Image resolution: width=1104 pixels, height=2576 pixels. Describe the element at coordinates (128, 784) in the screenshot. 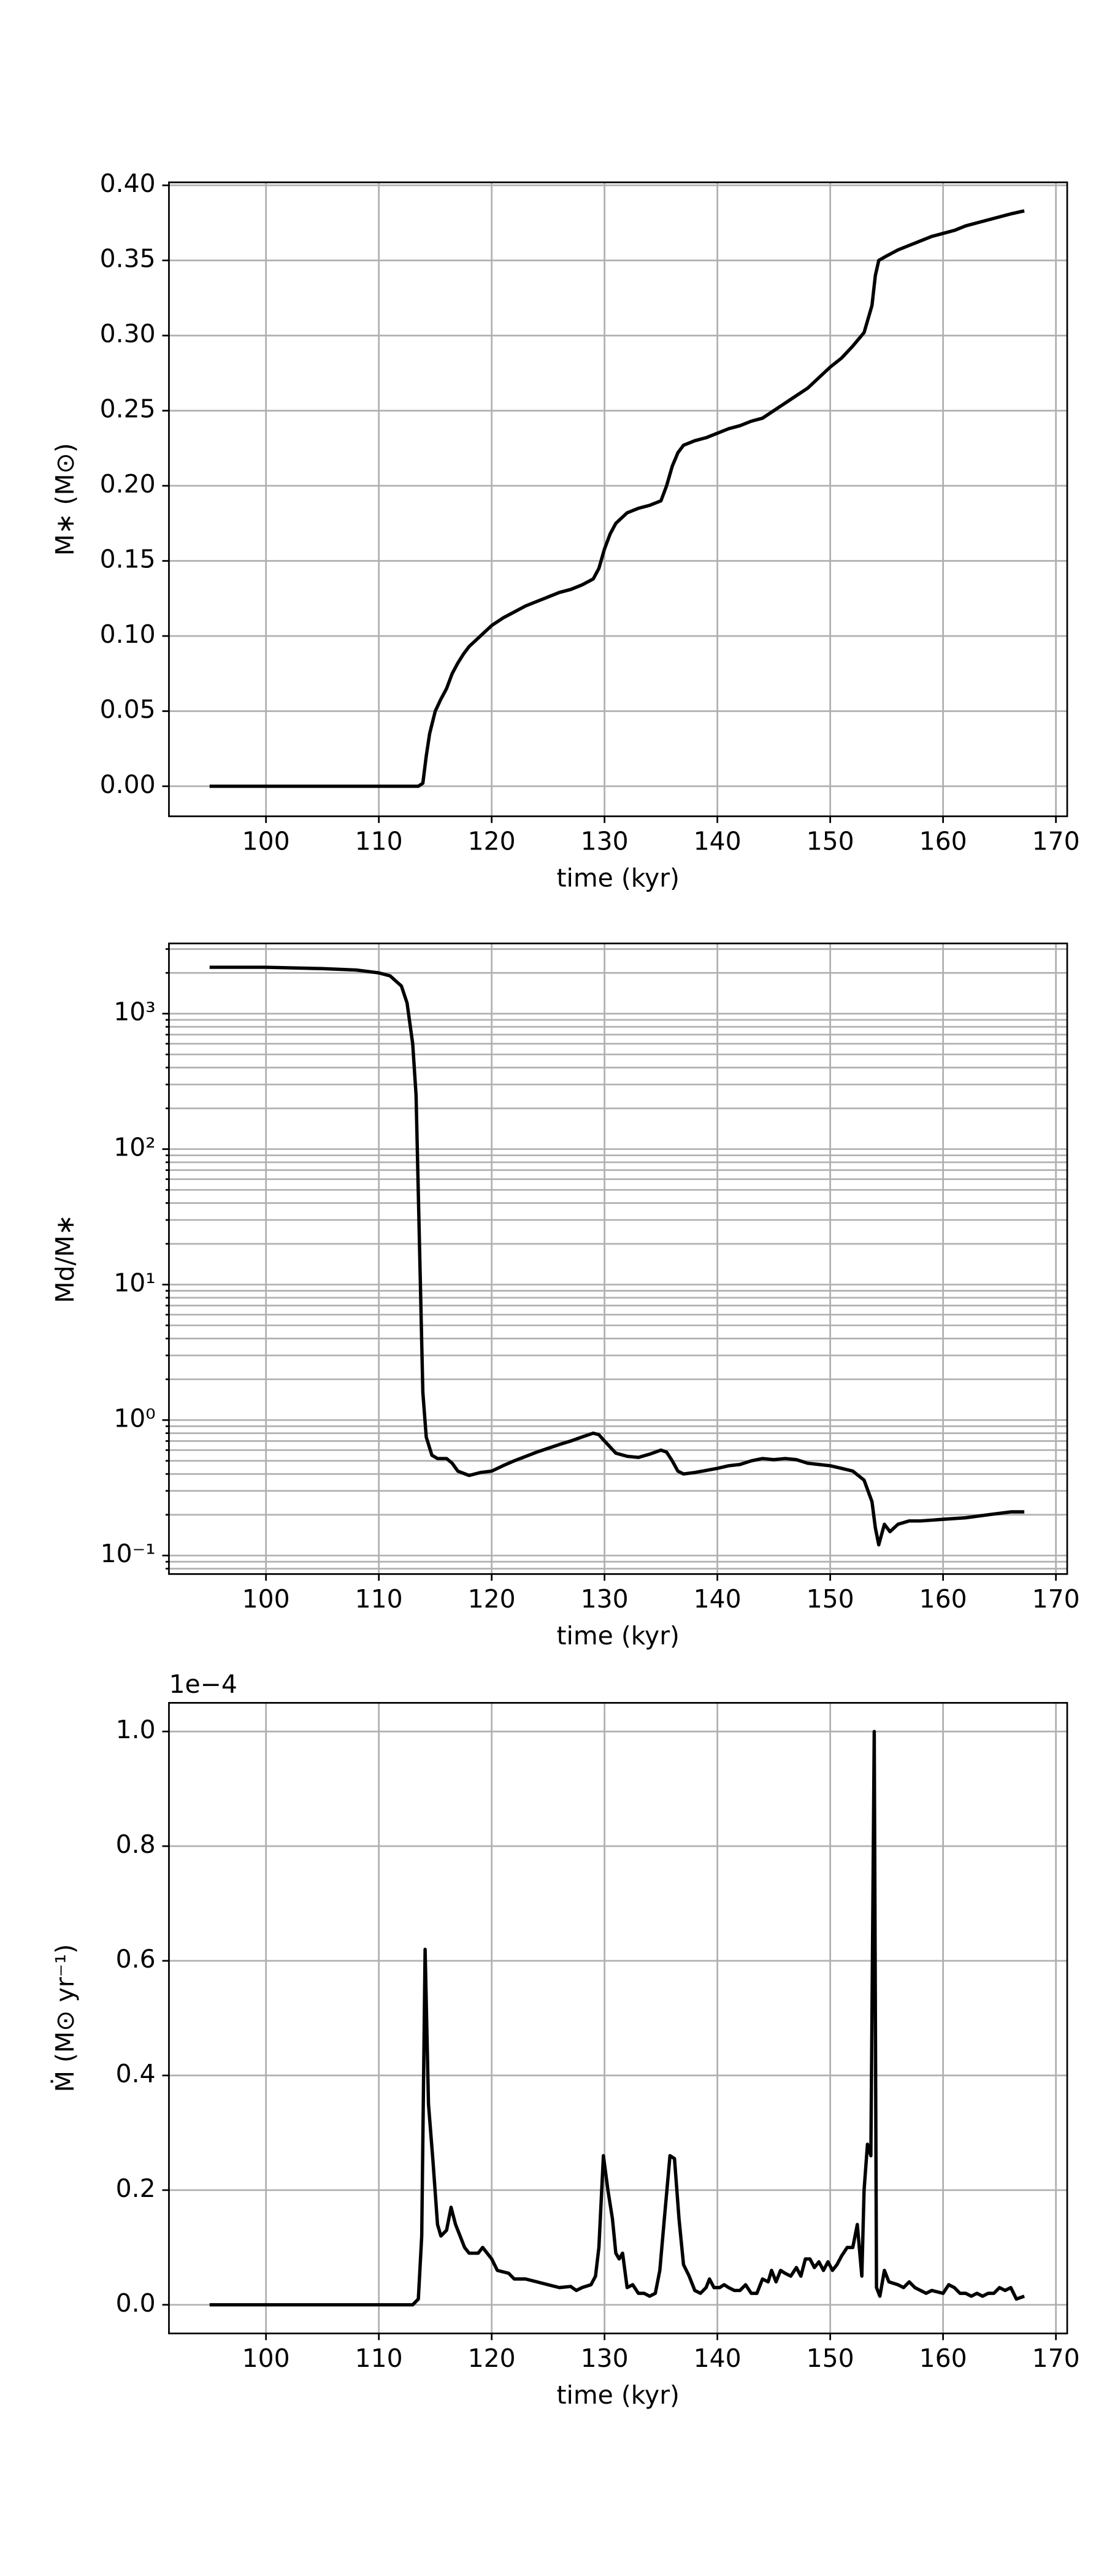

I see `y-tick-label: 0.00` at that location.